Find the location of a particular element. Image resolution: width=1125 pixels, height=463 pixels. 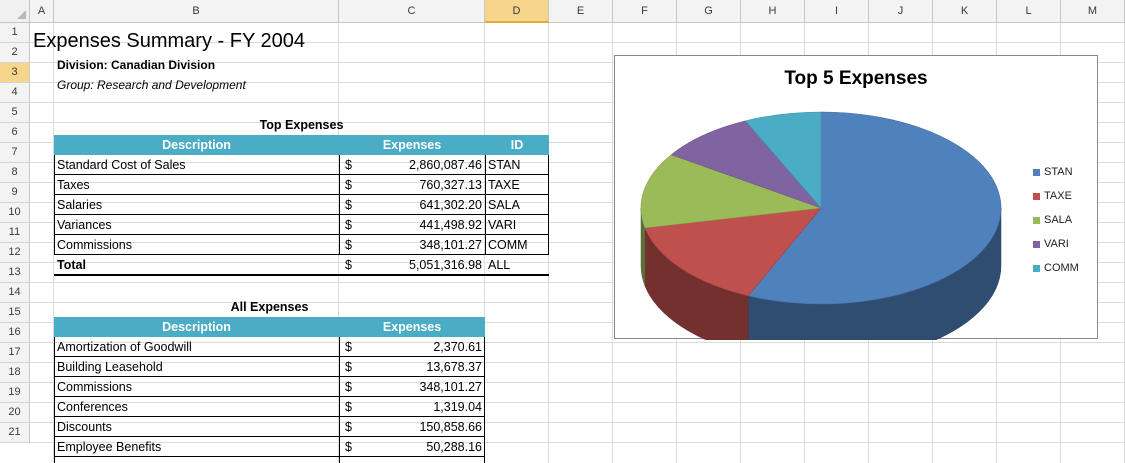

top-expense-amount: 2,860,087.46 is located at coordinates (445, 165).